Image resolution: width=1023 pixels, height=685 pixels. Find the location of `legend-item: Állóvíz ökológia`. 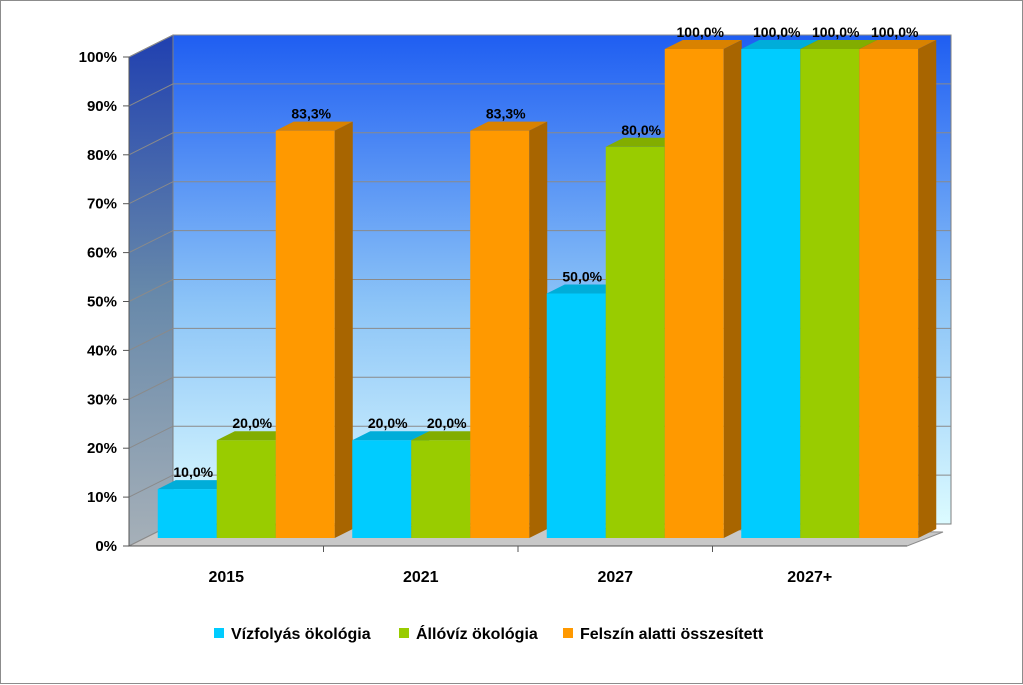

legend-item: Állóvíz ökológia is located at coordinates (468, 633).